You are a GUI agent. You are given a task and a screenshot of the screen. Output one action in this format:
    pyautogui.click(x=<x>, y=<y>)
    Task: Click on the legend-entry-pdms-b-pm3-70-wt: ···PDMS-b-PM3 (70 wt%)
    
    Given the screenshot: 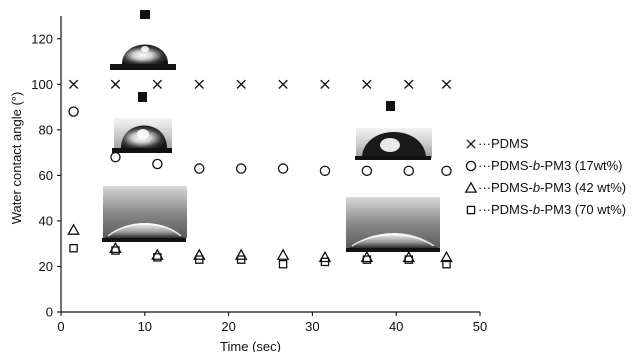 What is the action you would take?
    pyautogui.click(x=546, y=209)
    